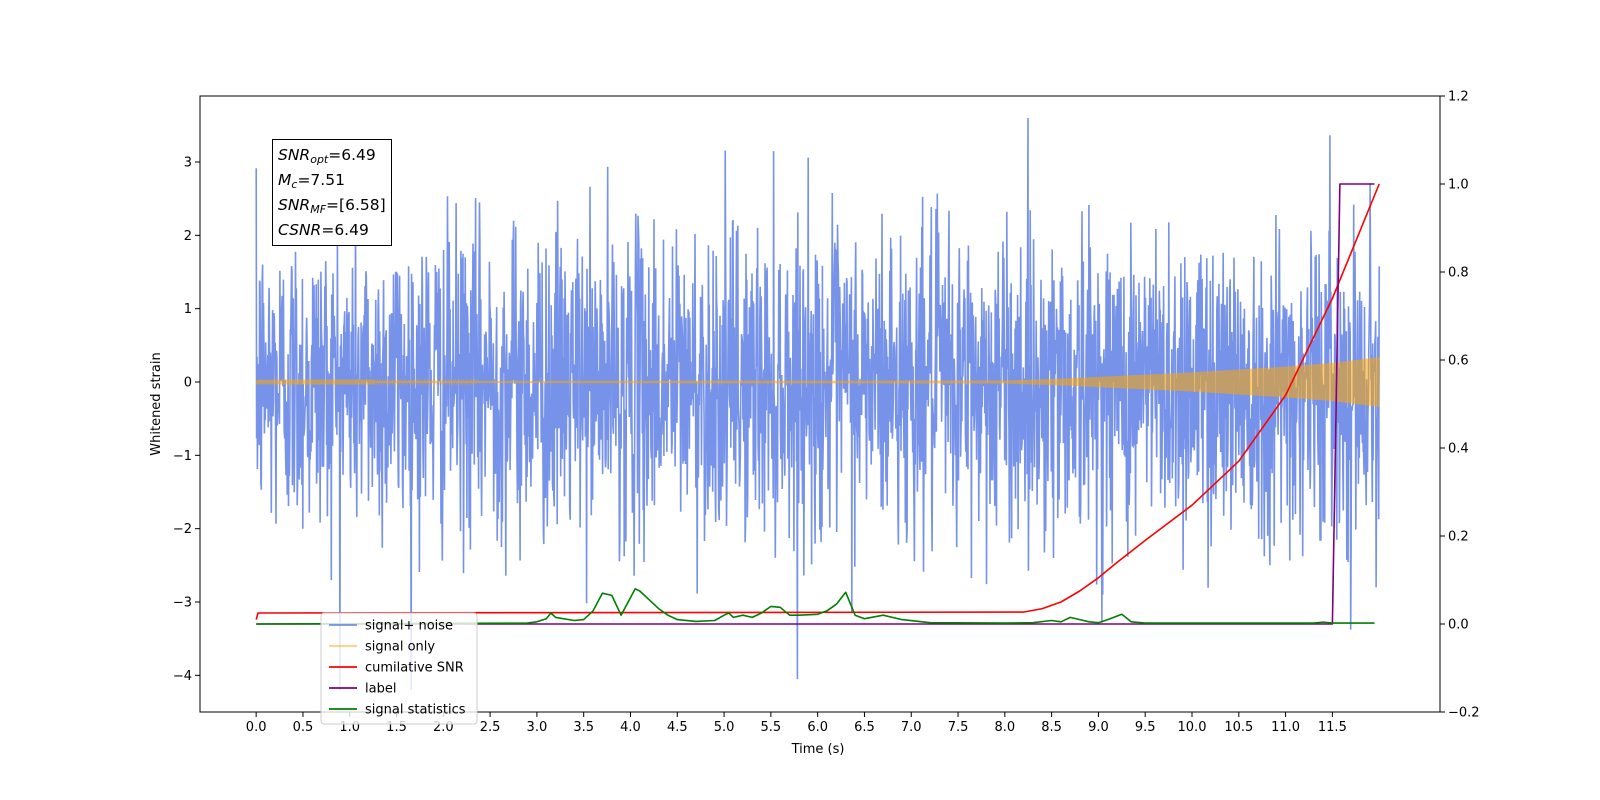 Image resolution: width=1600 pixels, height=800 pixels. What do you see at coordinates (1098, 727) in the screenshot?
I see `x-tick-label: 9.0` at bounding box center [1098, 727].